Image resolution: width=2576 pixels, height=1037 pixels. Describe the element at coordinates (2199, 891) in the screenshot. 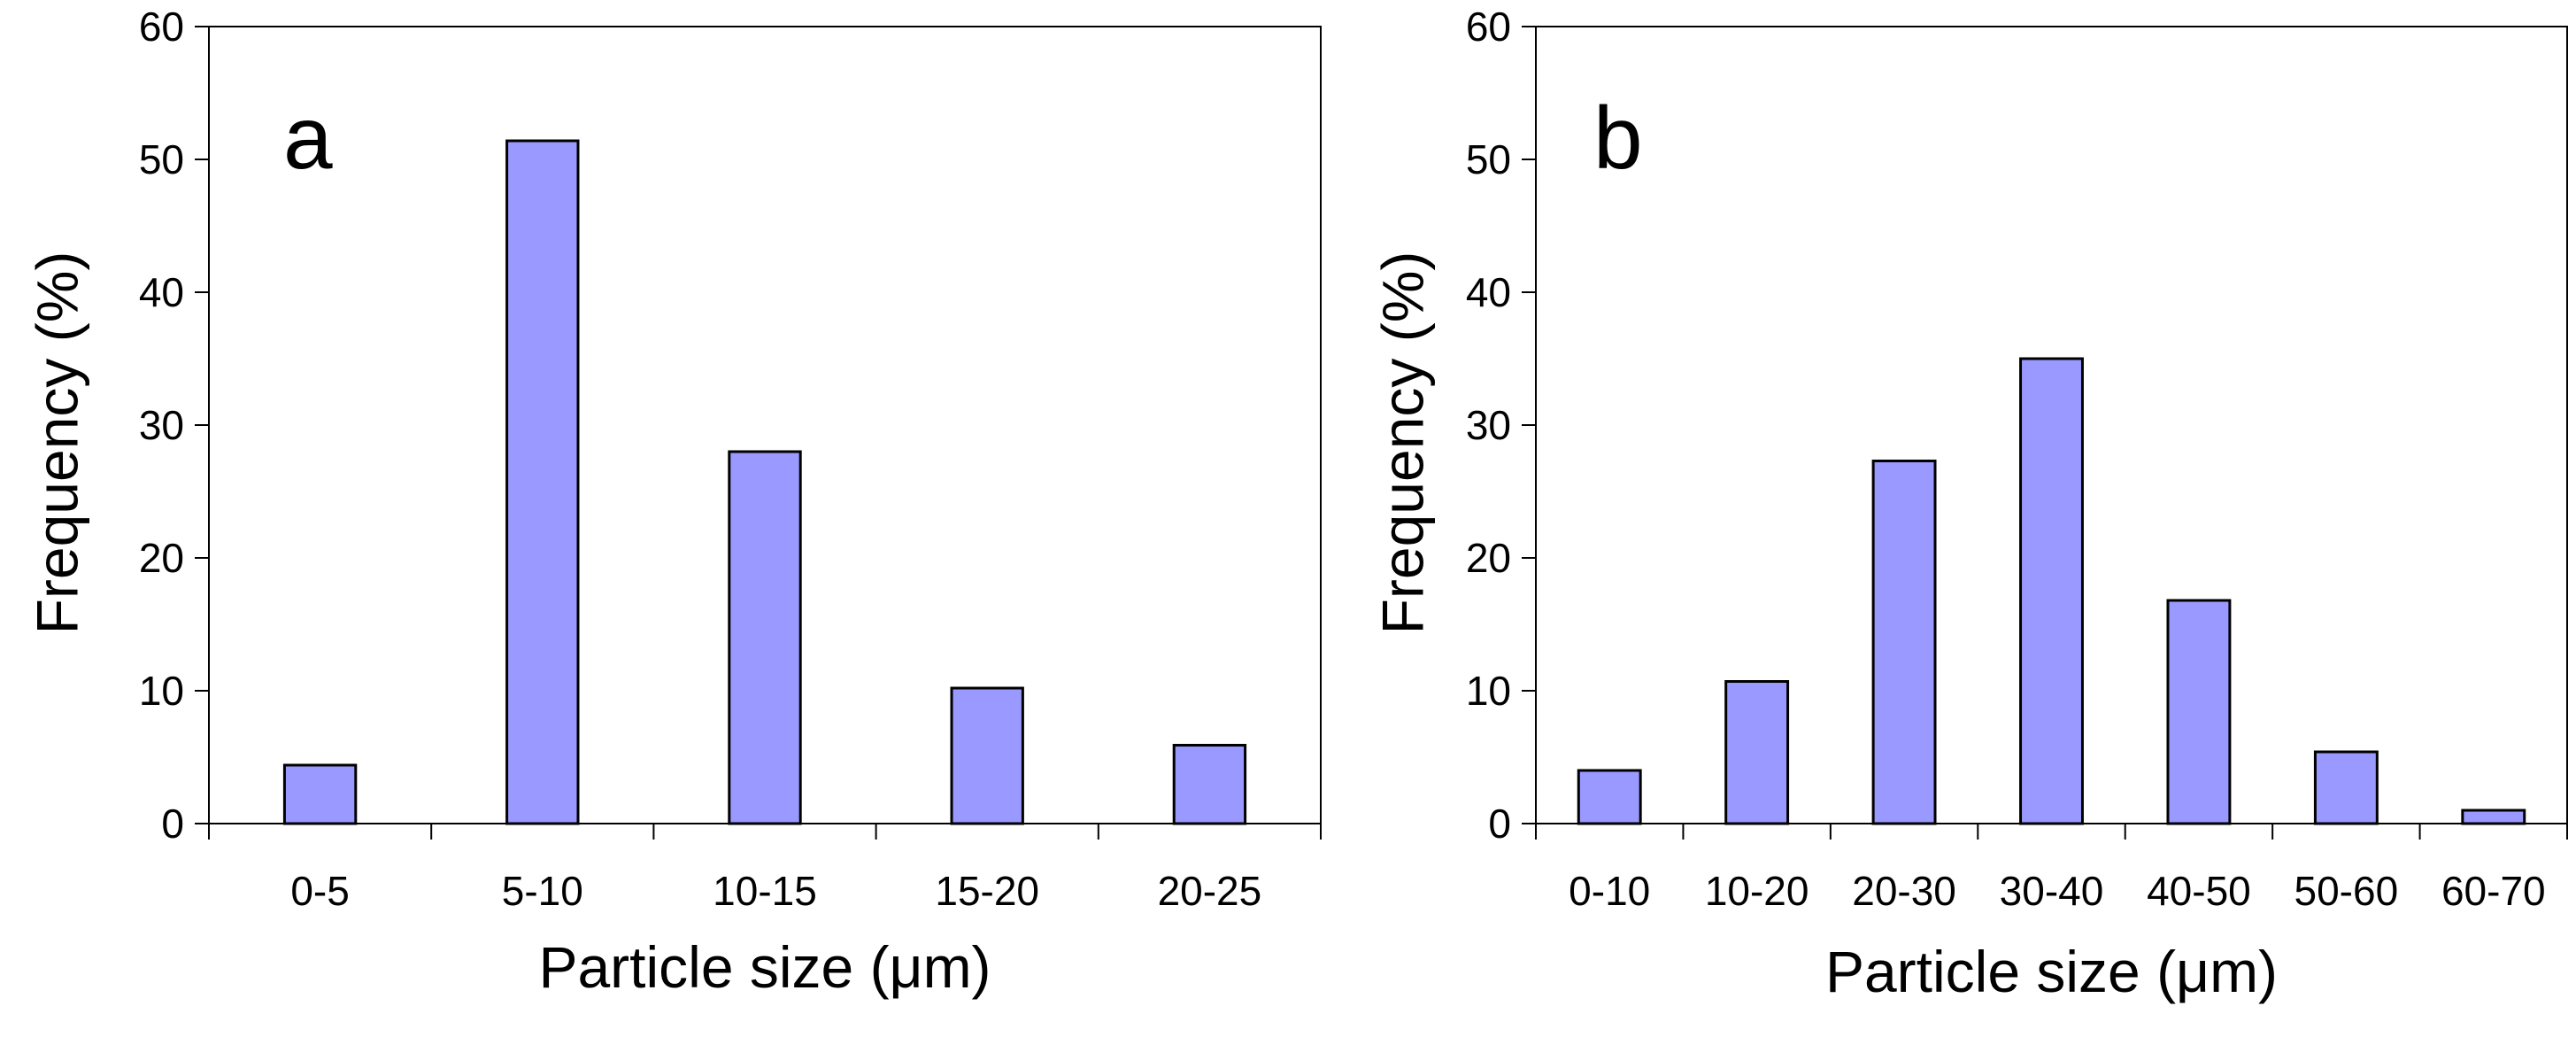

I see `x-tick-label: 40-50` at that location.